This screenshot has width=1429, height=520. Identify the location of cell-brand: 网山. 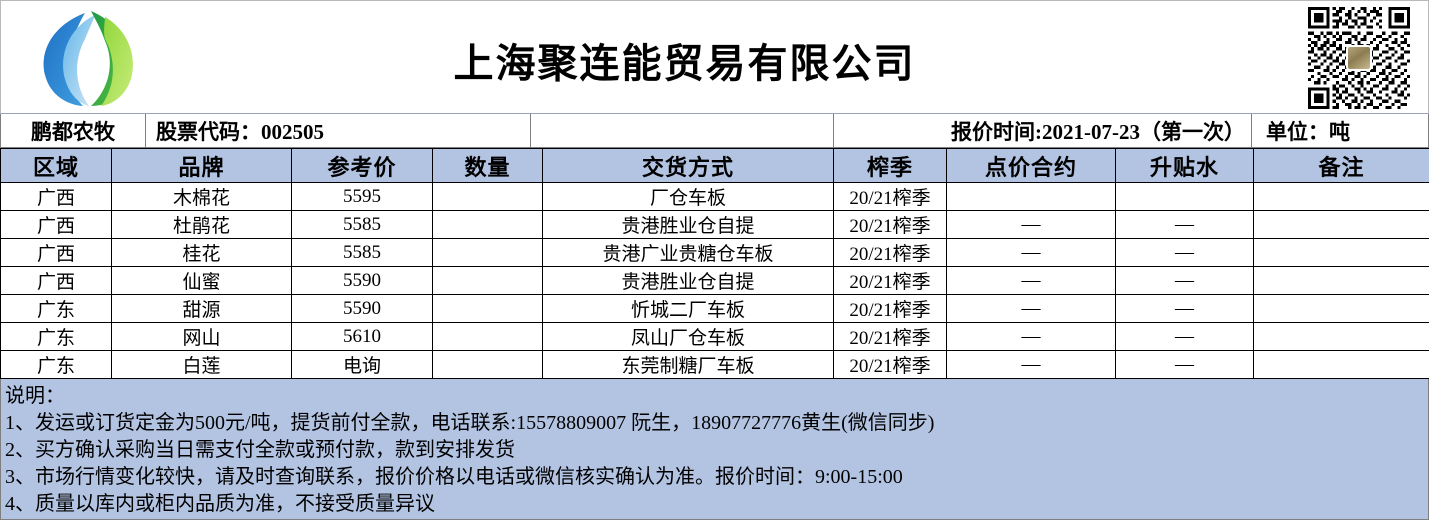
(202, 337).